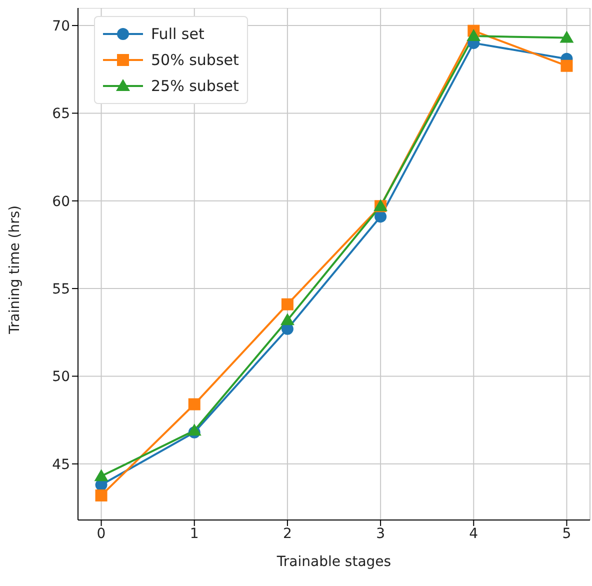 The width and height of the screenshot is (592, 586). Describe the element at coordinates (14, 270) in the screenshot. I see `y-axis-title: Training time (hrs)` at that location.